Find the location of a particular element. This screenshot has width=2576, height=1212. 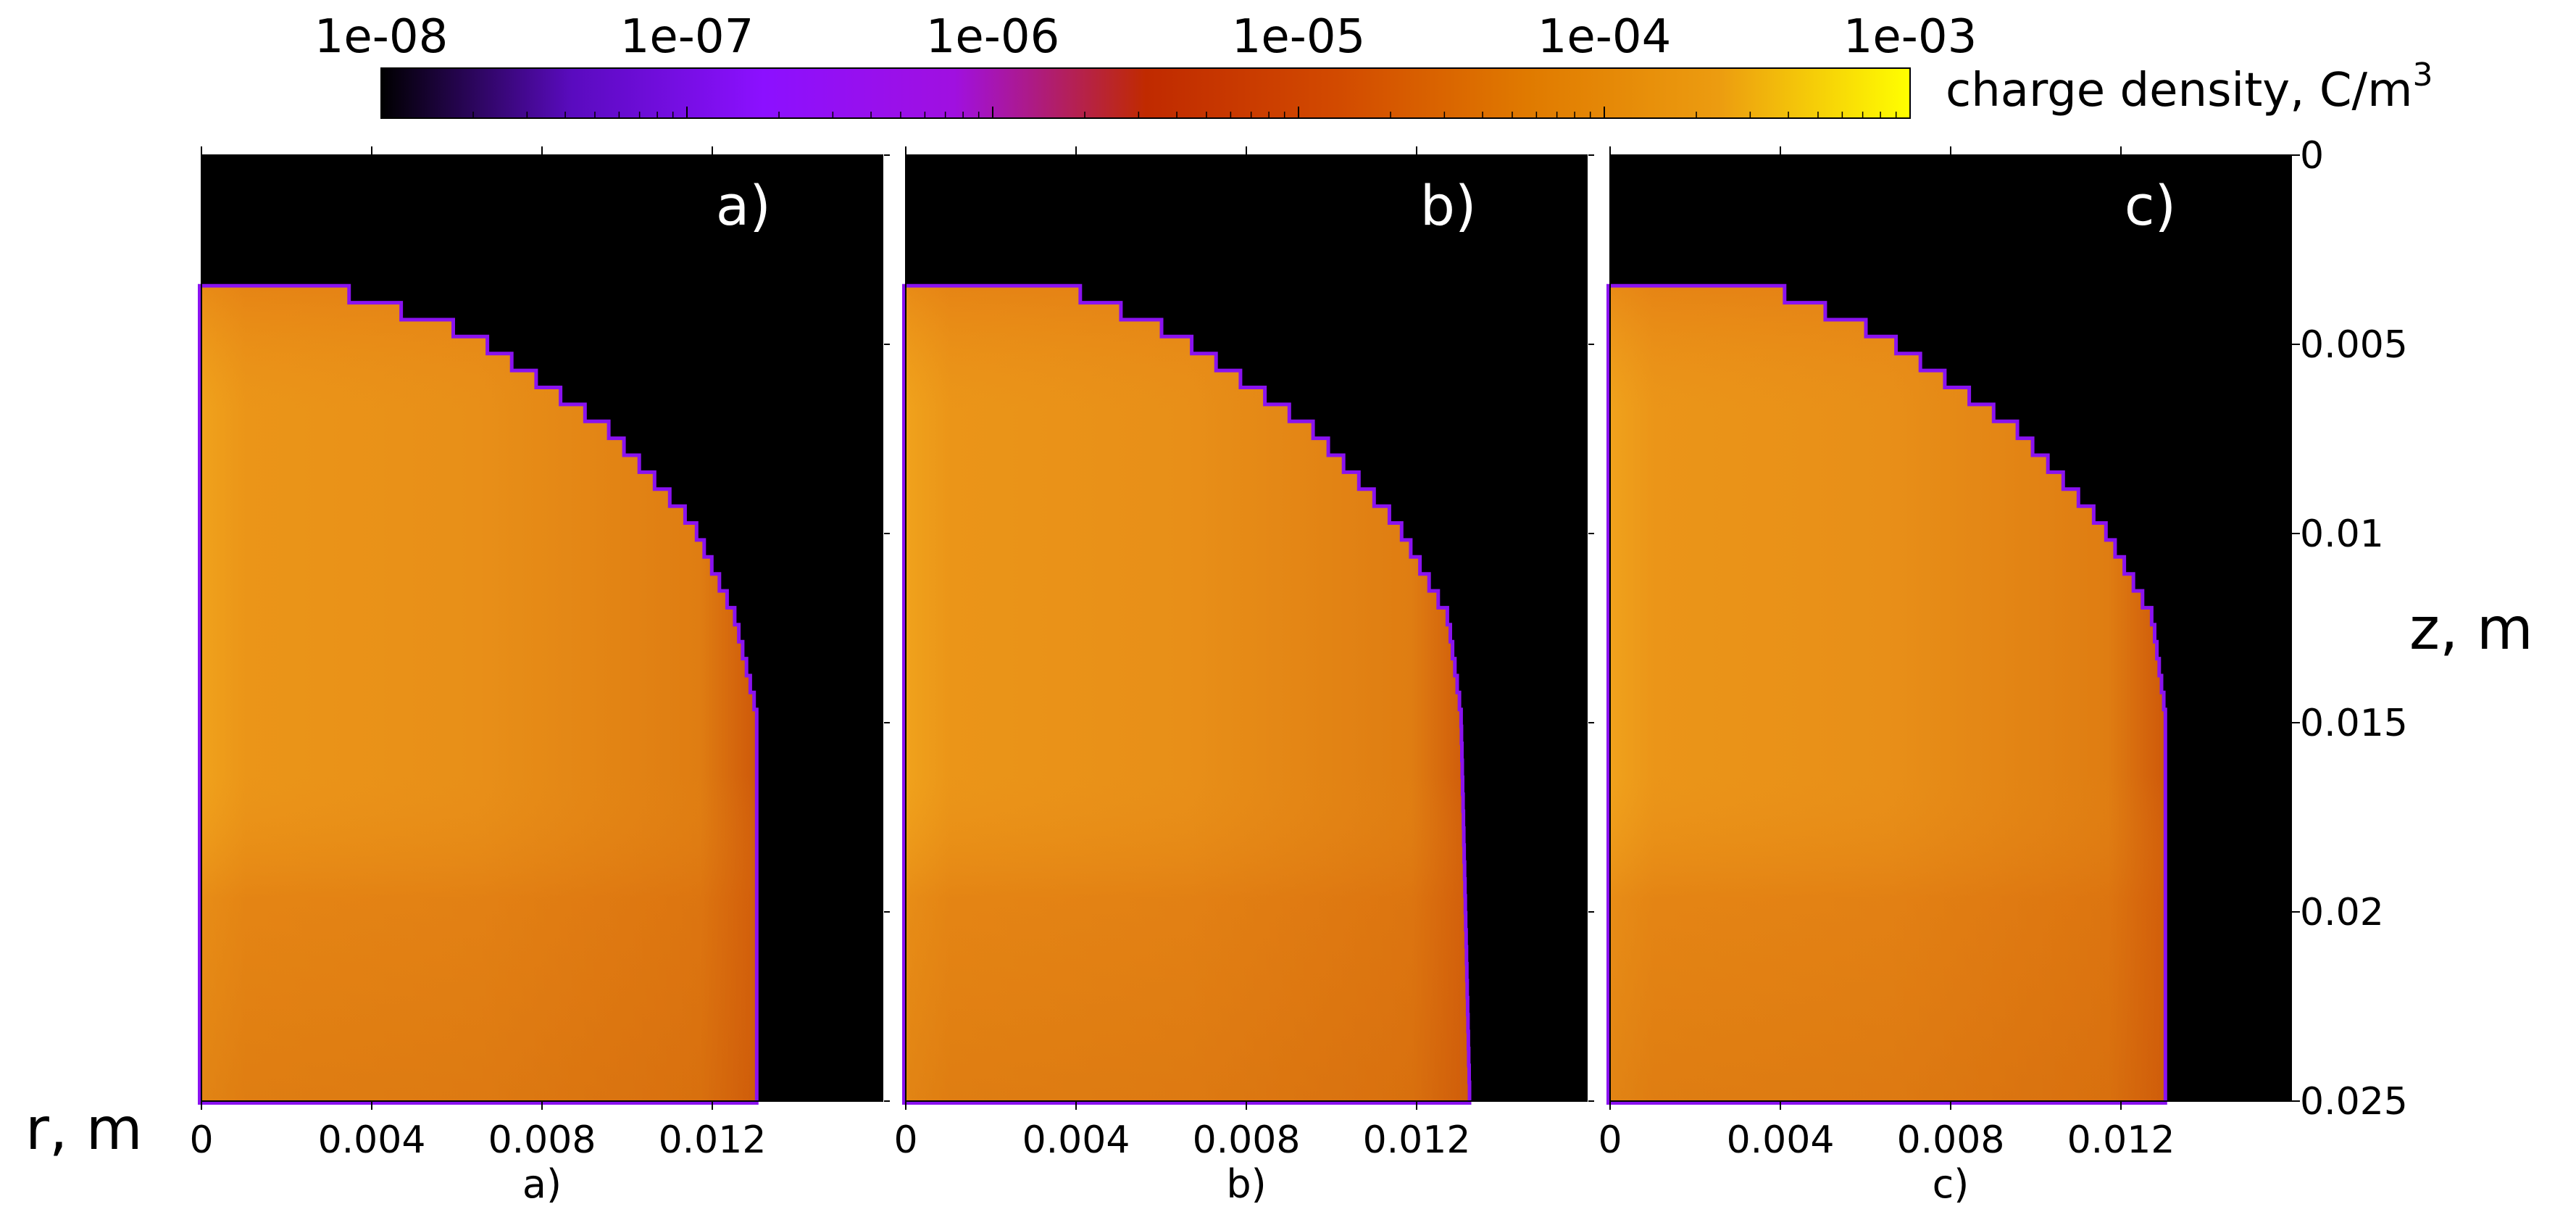

colorbar-tick-label: 1e-07 is located at coordinates (687, 37).